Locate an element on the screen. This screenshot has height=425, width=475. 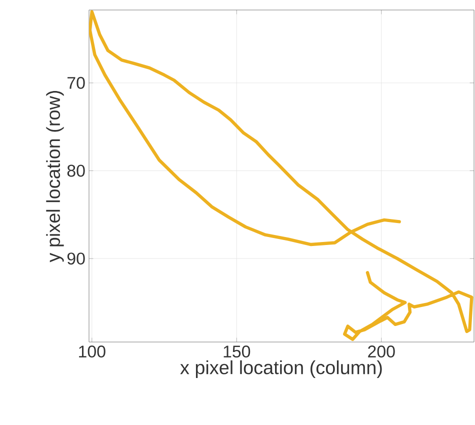
x-axis-title: x pixel location (column) is located at coordinates (281, 369).